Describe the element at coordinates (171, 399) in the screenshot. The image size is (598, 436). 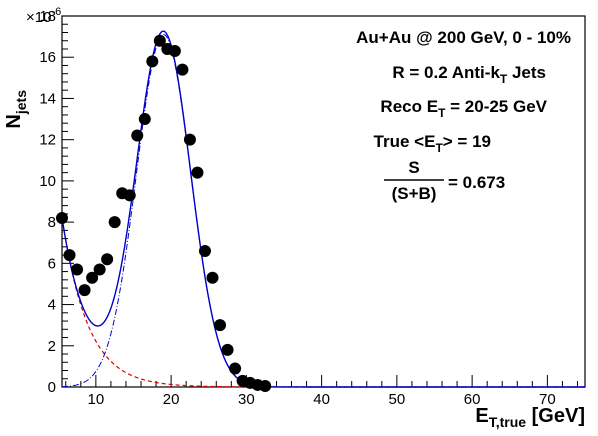
I see `x-tick-label: 20` at that location.